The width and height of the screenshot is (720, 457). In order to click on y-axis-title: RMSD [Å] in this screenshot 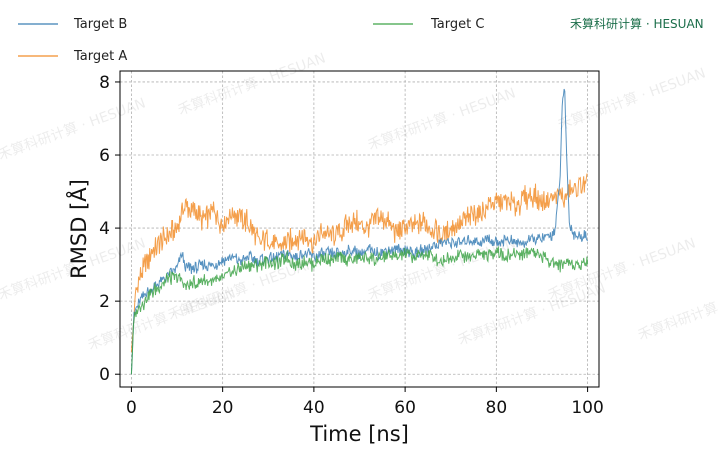, I will do `click(78, 229)`.